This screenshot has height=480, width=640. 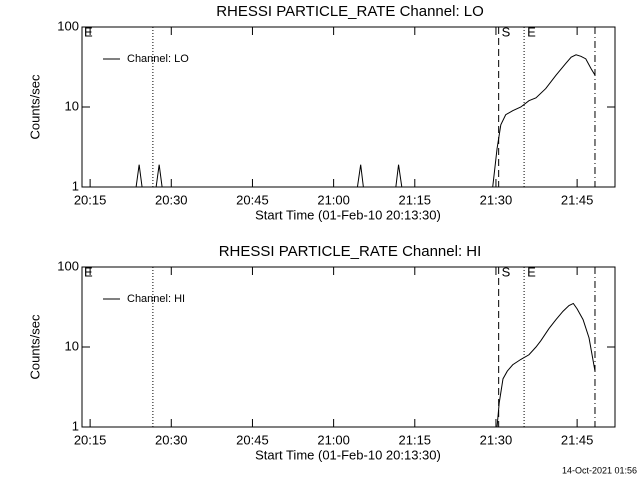 I want to click on chart-title: RHESSI PARTICLE_RATE Channel: LO, so click(x=350, y=11).